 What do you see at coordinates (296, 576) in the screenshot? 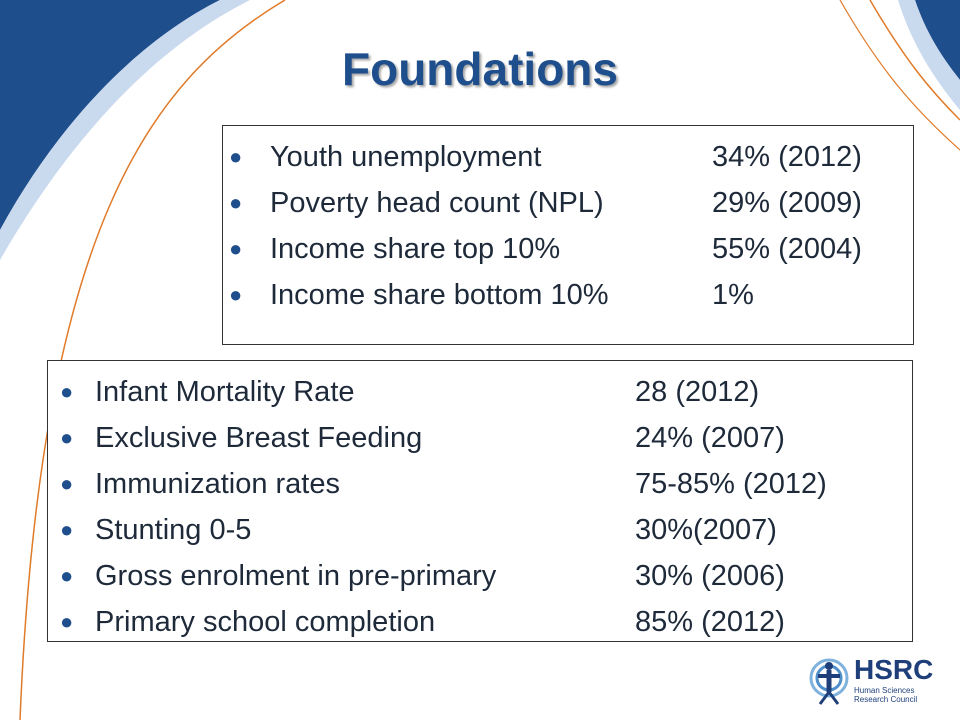
I see `indicator-label: Gross enrolment in pre-primary` at bounding box center [296, 576].